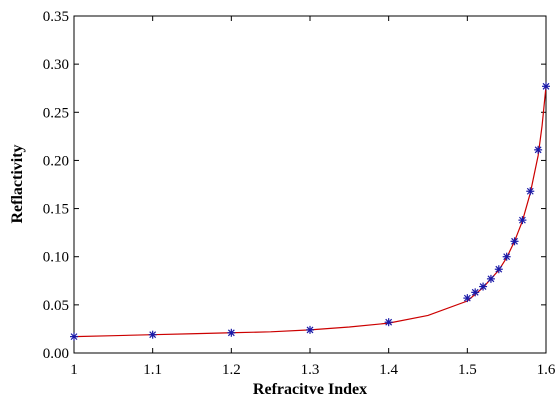 Image resolution: width=558 pixels, height=401 pixels. I want to click on y-tick-label: 0.05, so click(56, 306).